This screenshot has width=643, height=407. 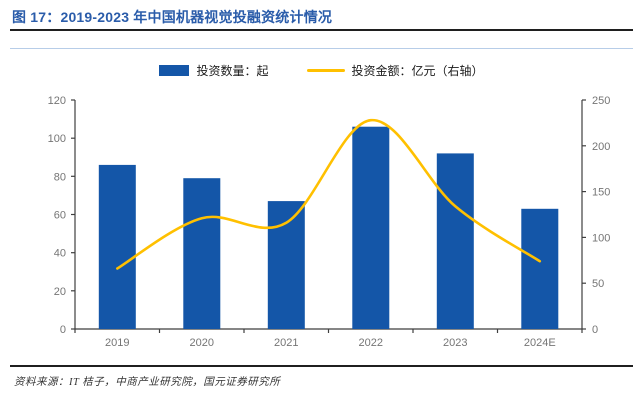 I want to click on bar-2020, so click(x=202, y=253).